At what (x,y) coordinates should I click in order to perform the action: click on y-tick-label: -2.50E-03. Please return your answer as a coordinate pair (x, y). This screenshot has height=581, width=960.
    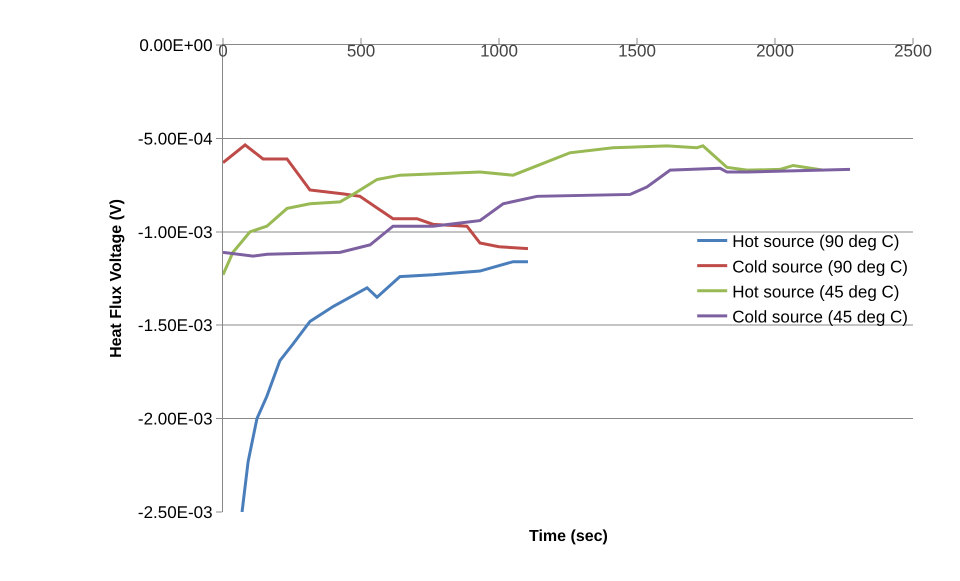
    Looking at the image, I should click on (175, 512).